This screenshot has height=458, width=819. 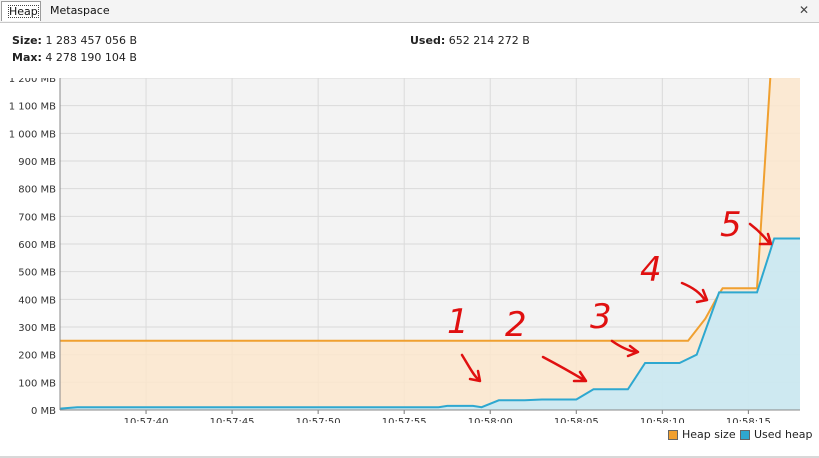 I want to click on used-stat: Used: 652 214 272 B, so click(x=470, y=40).